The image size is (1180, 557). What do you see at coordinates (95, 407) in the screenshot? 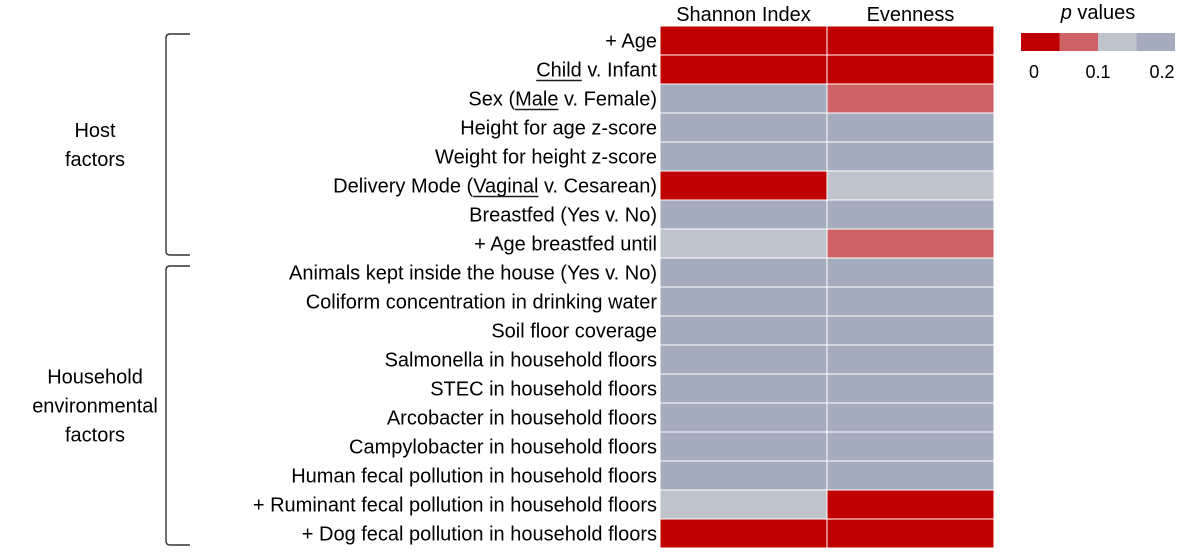
I see `group-label: environmental` at bounding box center [95, 407].